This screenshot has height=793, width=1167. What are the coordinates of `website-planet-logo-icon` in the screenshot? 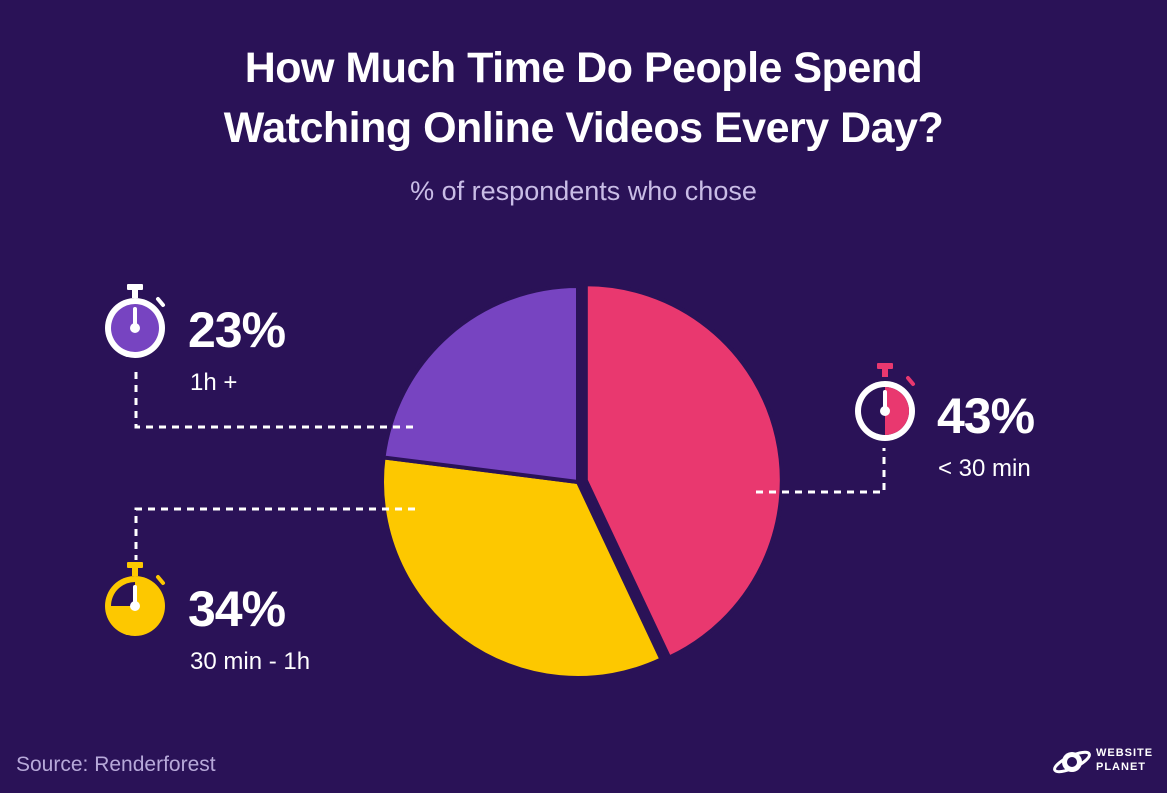 It's located at (1072, 762).